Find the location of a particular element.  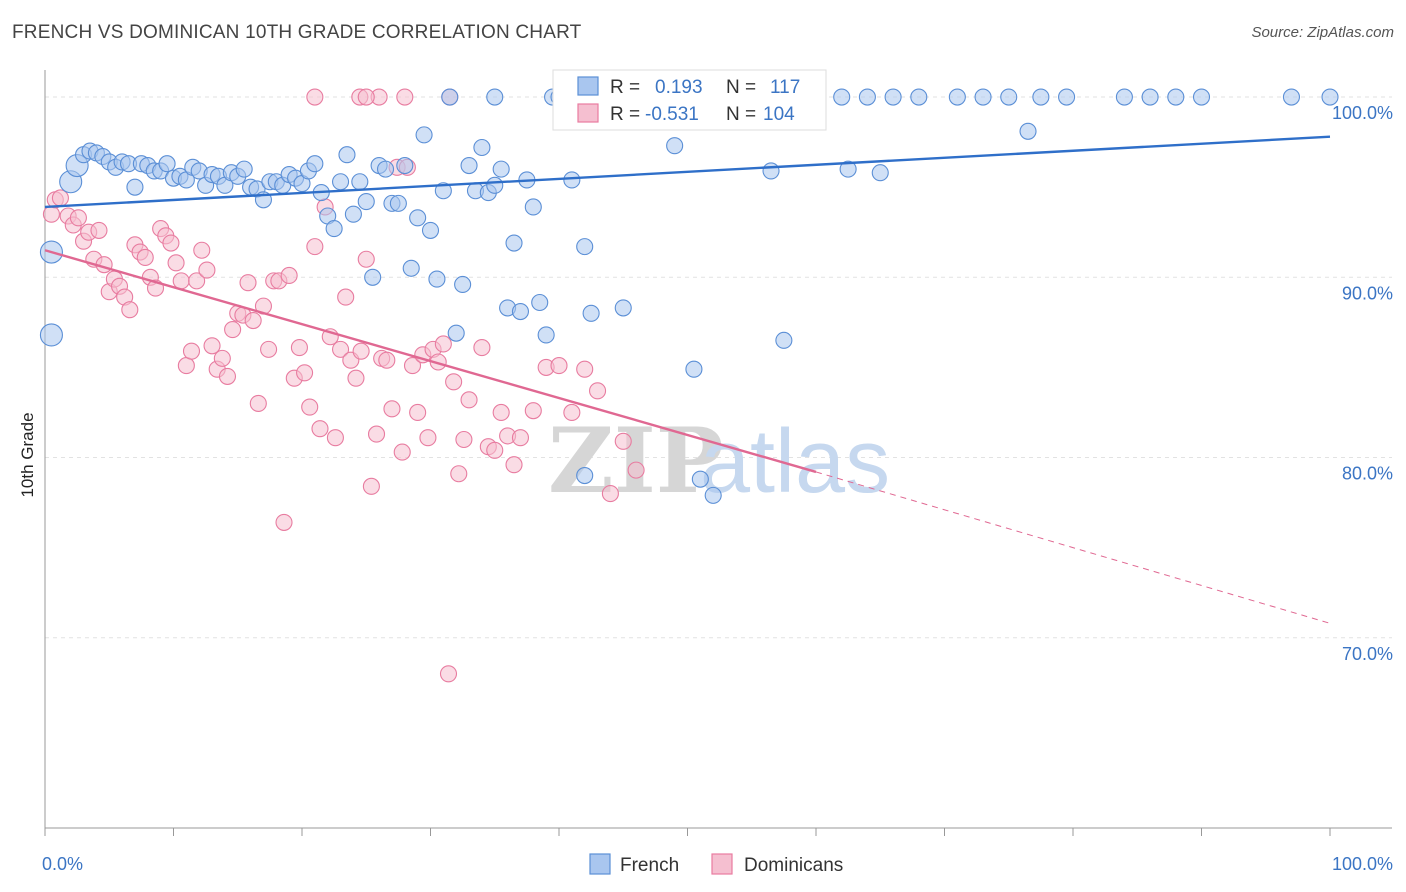

legend-french-label: French is located at coordinates (649, 865).